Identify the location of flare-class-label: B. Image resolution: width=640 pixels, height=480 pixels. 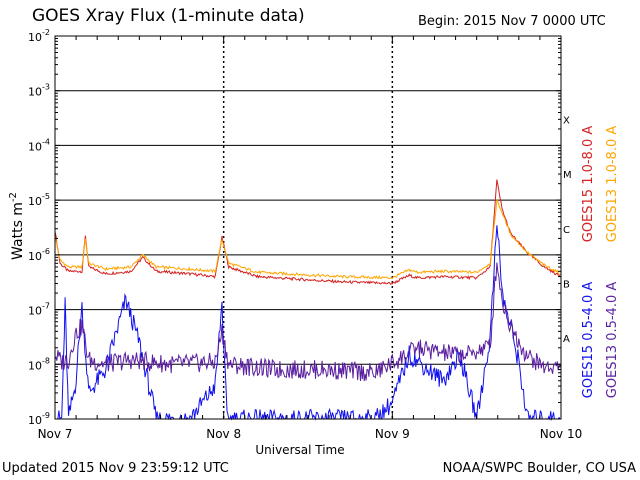
(566, 284).